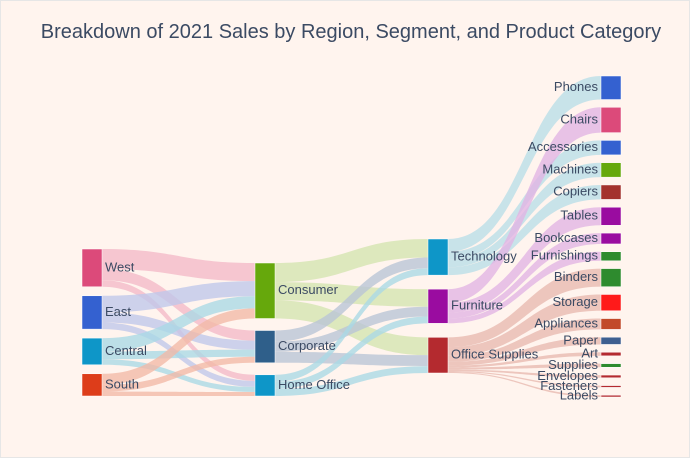 The width and height of the screenshot is (690, 458). I want to click on node-label-west: West, so click(120, 266).